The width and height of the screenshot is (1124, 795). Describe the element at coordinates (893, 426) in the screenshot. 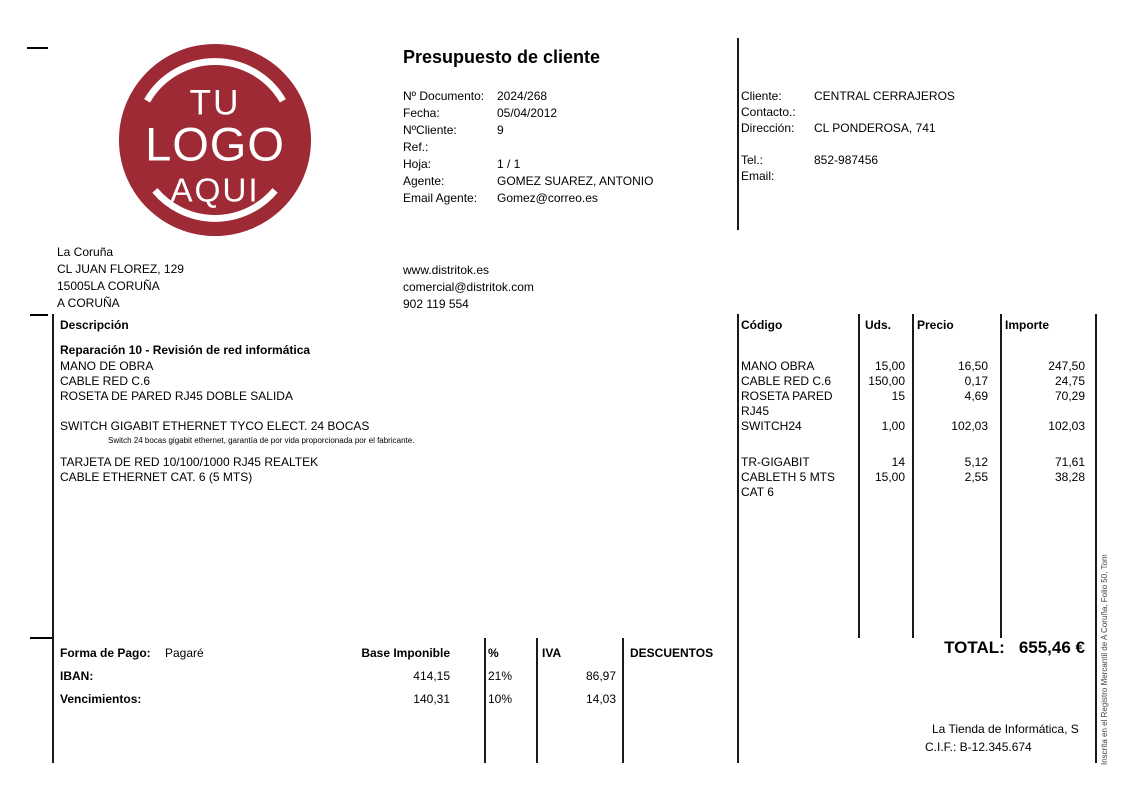

I see `item-units: 1,00` at that location.